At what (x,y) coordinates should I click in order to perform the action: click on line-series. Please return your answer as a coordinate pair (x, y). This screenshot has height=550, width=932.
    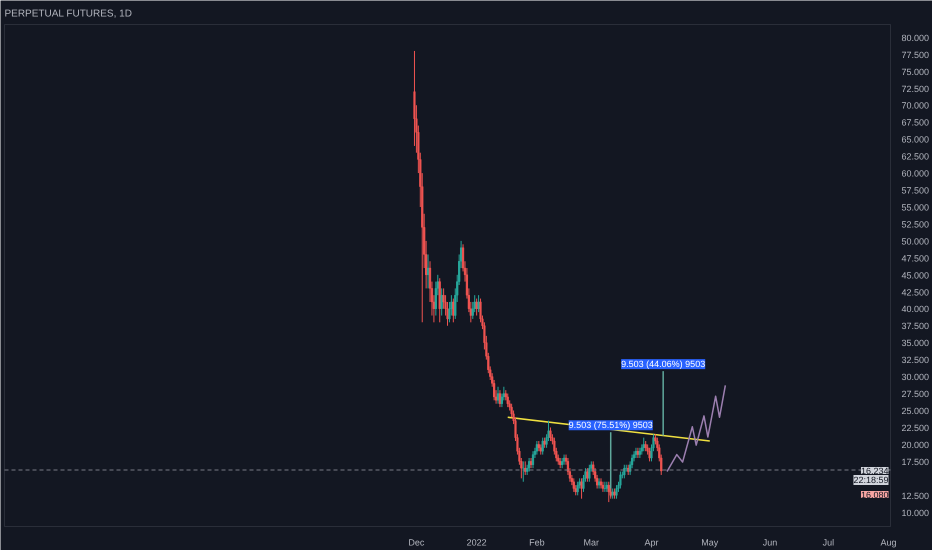
    Looking at the image, I should click on (696, 428).